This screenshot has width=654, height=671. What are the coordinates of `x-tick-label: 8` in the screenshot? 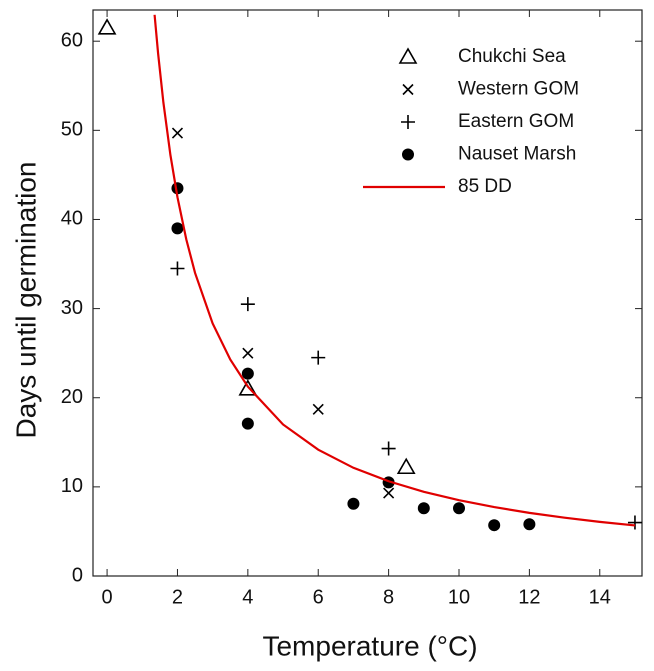 It's located at (388, 597).